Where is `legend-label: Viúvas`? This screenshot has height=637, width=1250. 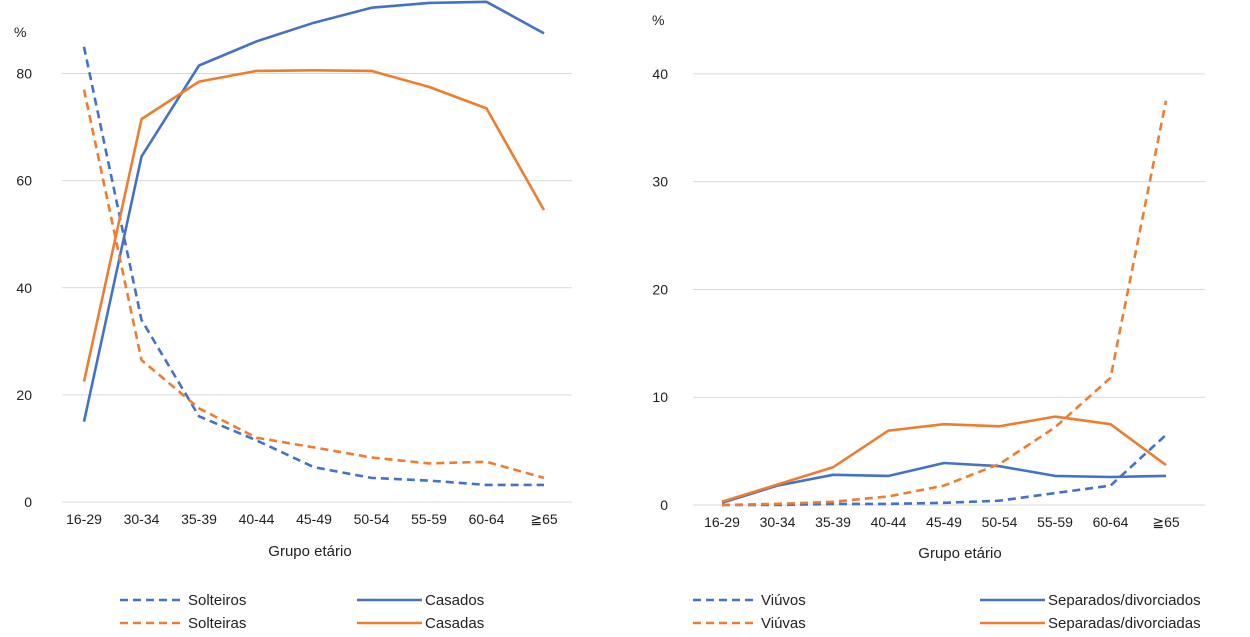 legend-label: Viúvas is located at coordinates (783, 623).